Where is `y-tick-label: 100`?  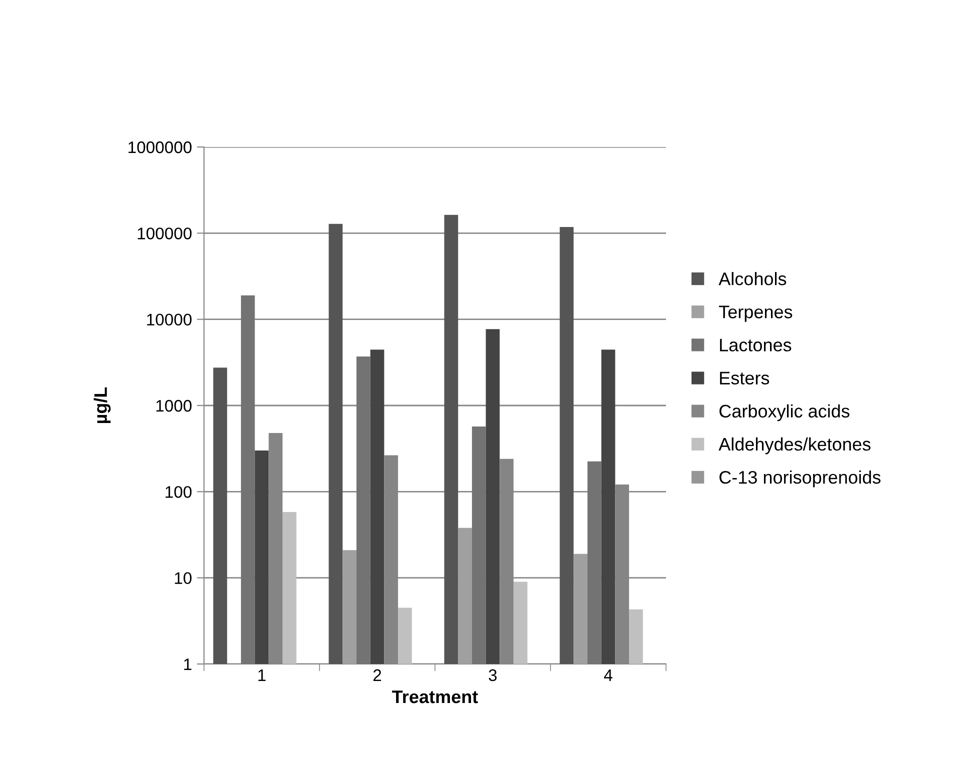
y-tick-label: 100 is located at coordinates (179, 492).